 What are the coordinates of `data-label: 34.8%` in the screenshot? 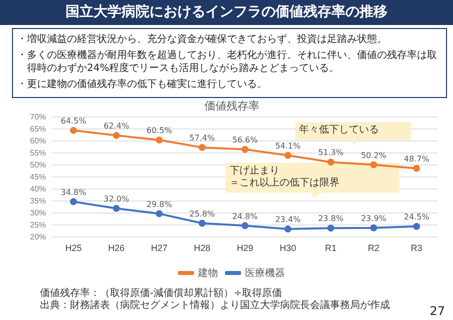 It's located at (73, 192).